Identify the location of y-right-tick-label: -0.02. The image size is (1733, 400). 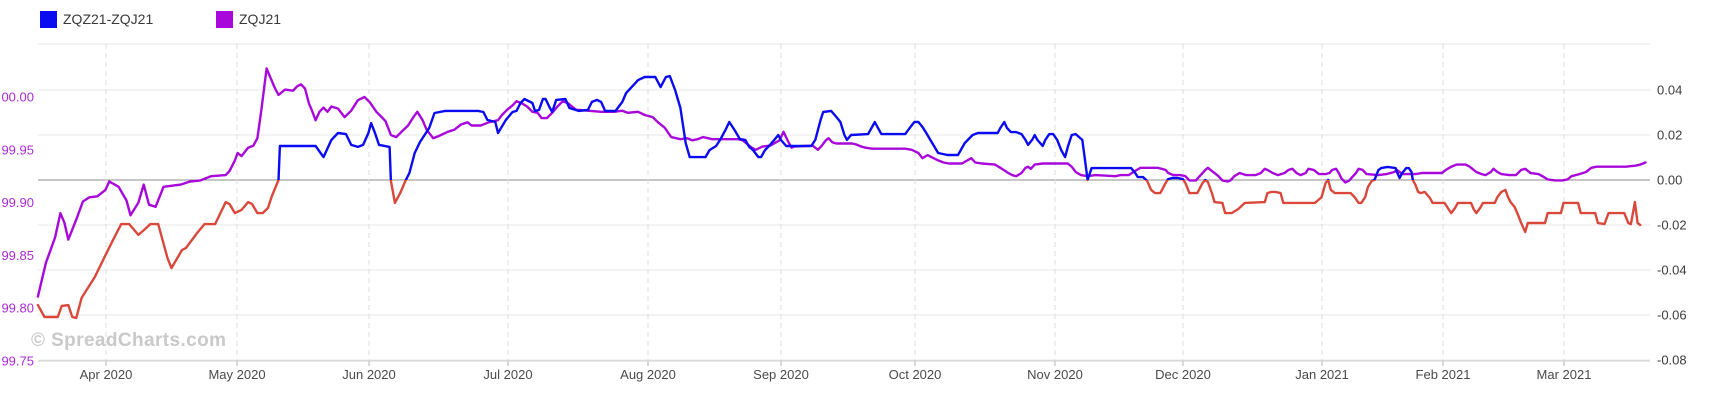
(1672, 225).